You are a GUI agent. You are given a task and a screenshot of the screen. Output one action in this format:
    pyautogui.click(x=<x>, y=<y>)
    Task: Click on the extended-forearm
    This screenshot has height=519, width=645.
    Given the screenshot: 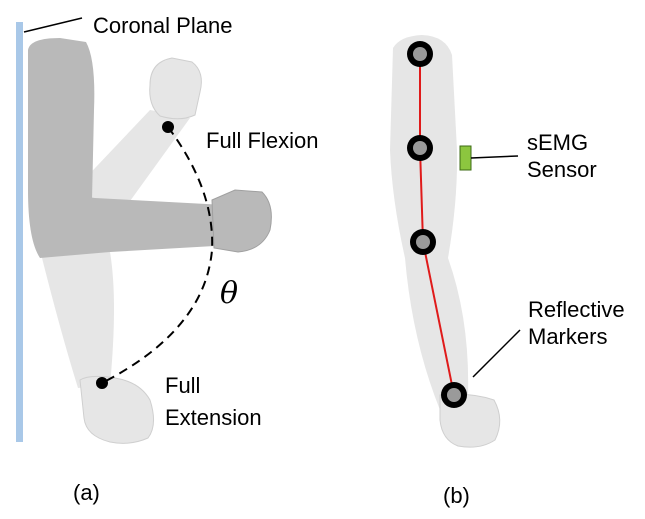 What is the action you would take?
    pyautogui.click(x=77, y=319)
    